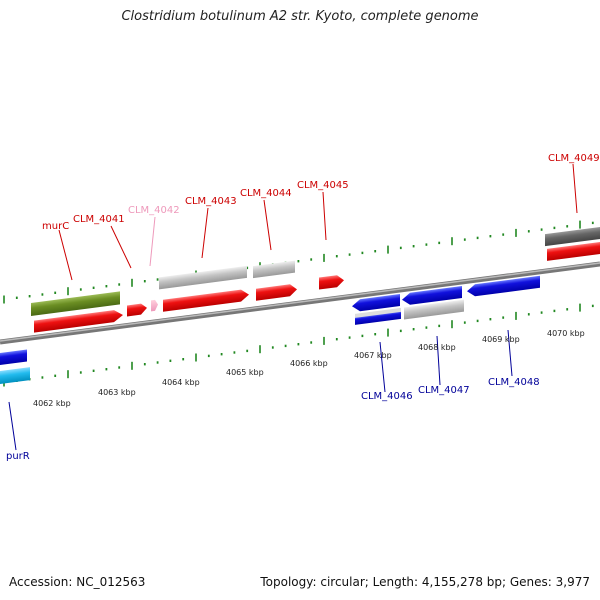  What do you see at coordinates (15, 375) in the screenshot?
I see `gene-rna-cyan` at bounding box center [15, 375].